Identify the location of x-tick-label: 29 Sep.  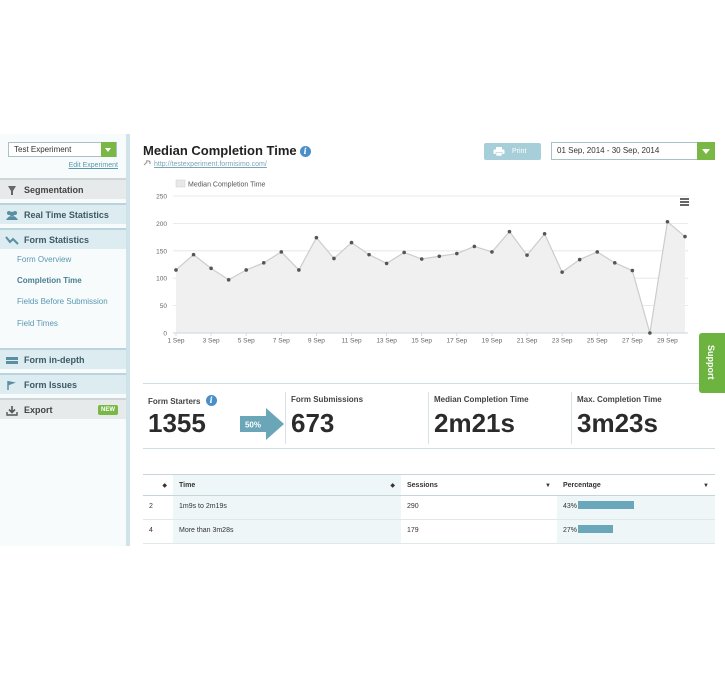
(667, 341).